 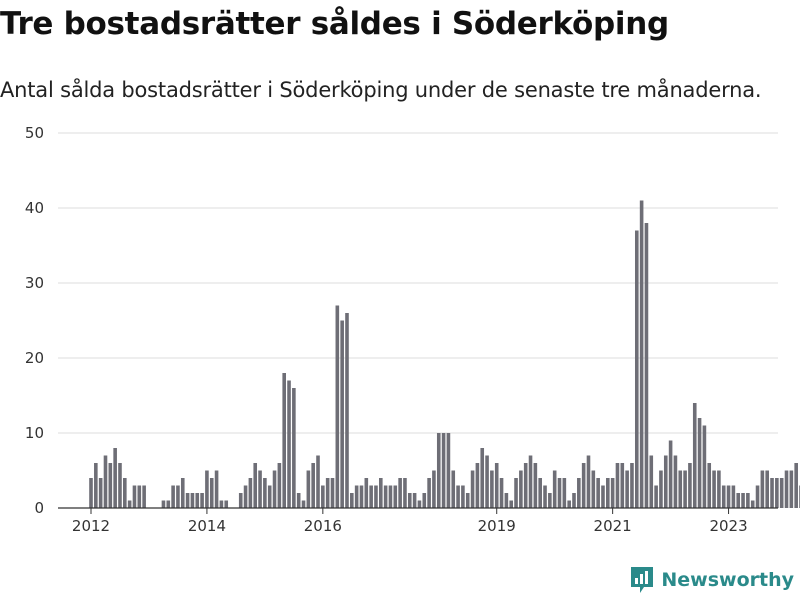 What do you see at coordinates (613, 526) in the screenshot?
I see `x-tick-label: 2021` at bounding box center [613, 526].